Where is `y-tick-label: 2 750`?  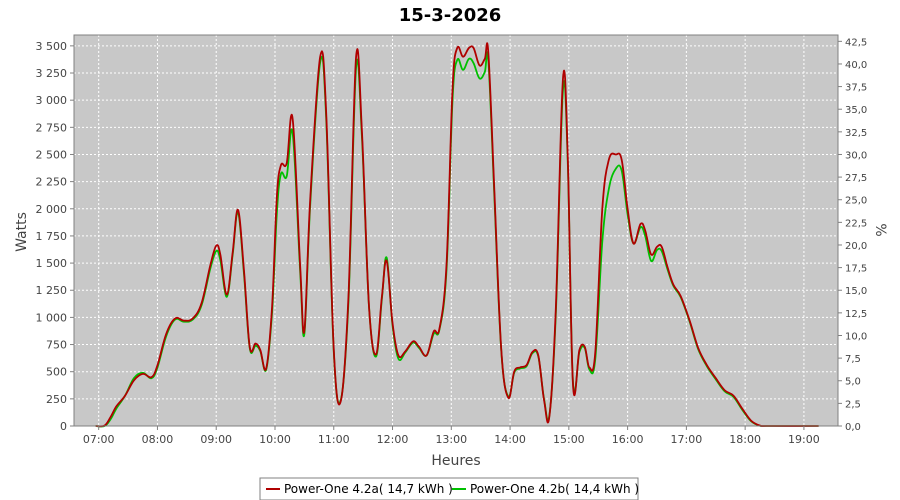 y-tick-label: 2 750 is located at coordinates (52, 127).